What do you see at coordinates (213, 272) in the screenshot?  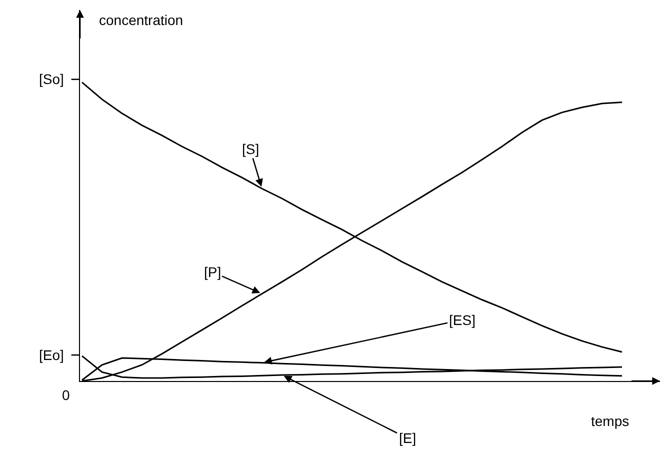 I see `text: [P]` at bounding box center [213, 272].